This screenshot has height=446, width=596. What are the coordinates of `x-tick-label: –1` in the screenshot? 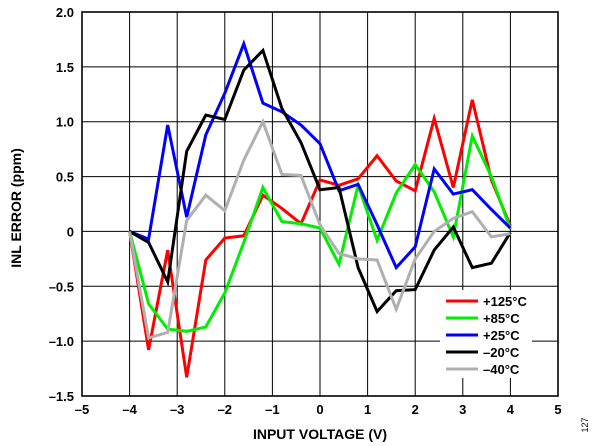 It's located at (272, 409).